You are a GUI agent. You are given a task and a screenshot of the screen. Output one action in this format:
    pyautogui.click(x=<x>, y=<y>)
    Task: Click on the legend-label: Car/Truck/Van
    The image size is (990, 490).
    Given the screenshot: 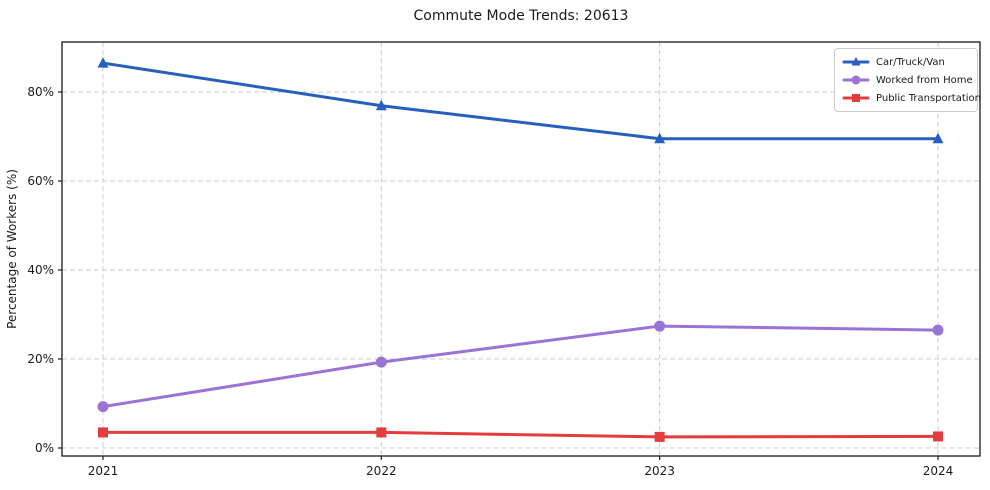 What is the action you would take?
    pyautogui.click(x=910, y=62)
    